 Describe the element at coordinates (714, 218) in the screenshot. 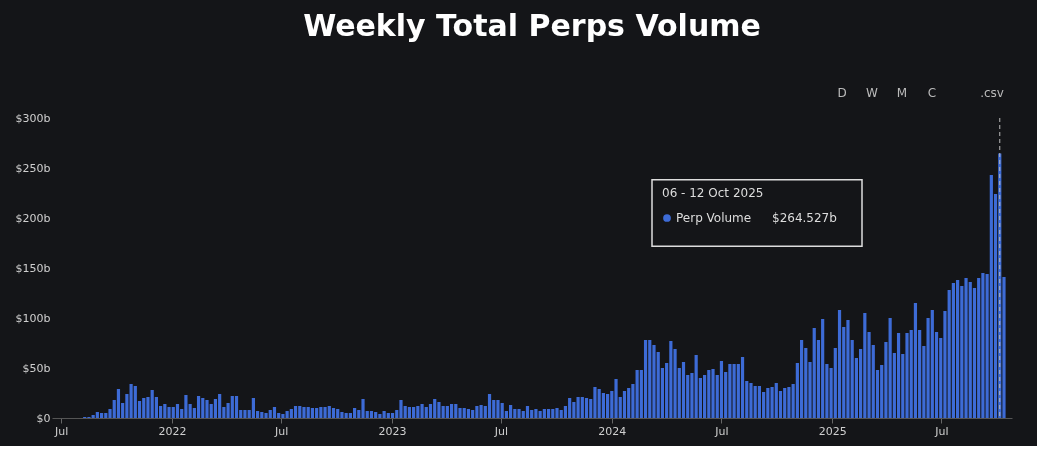

I see `legend-label: Perp Volume` at that location.